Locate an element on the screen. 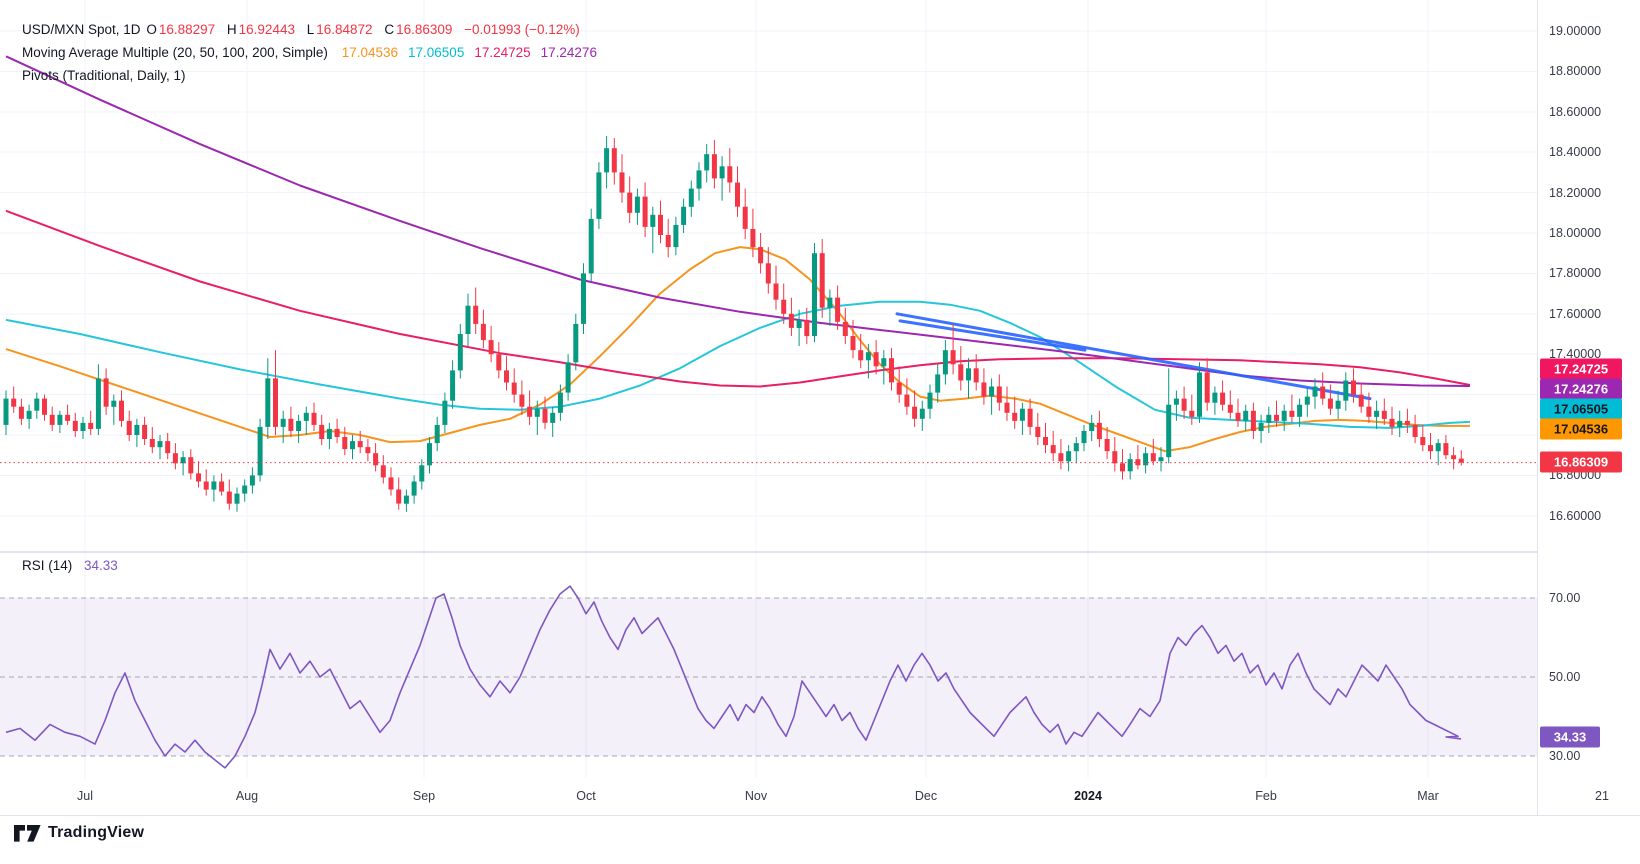 This screenshot has height=864, width=1640. tradingview-logo-text: TradingView is located at coordinates (96, 832).